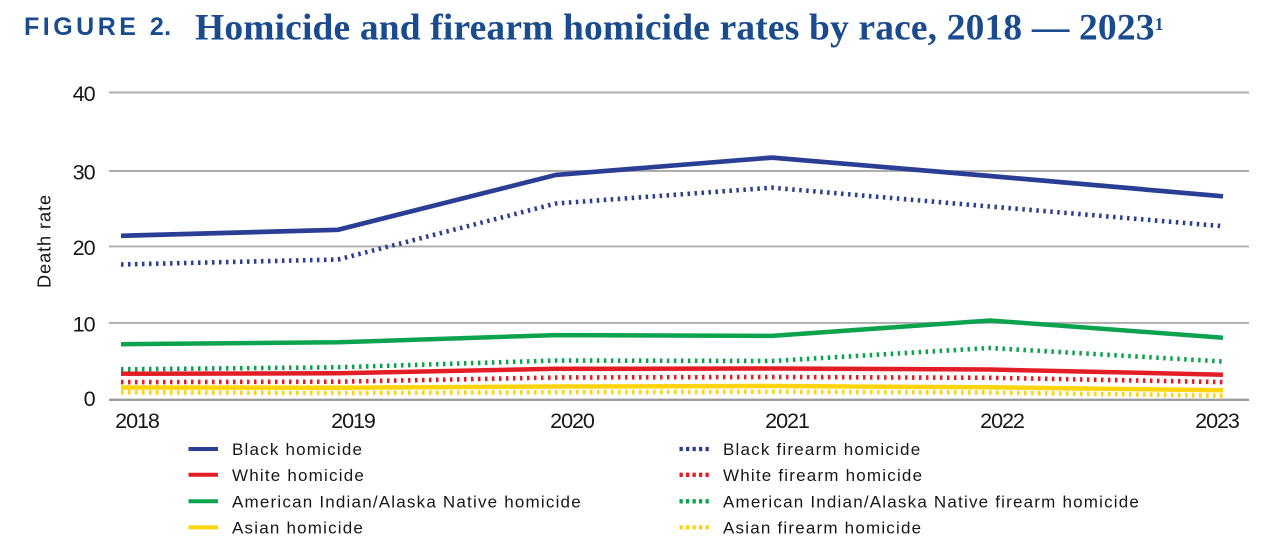 The width and height of the screenshot is (1278, 554). Describe the element at coordinates (84, 93) in the screenshot. I see `svg-text: 40` at that location.